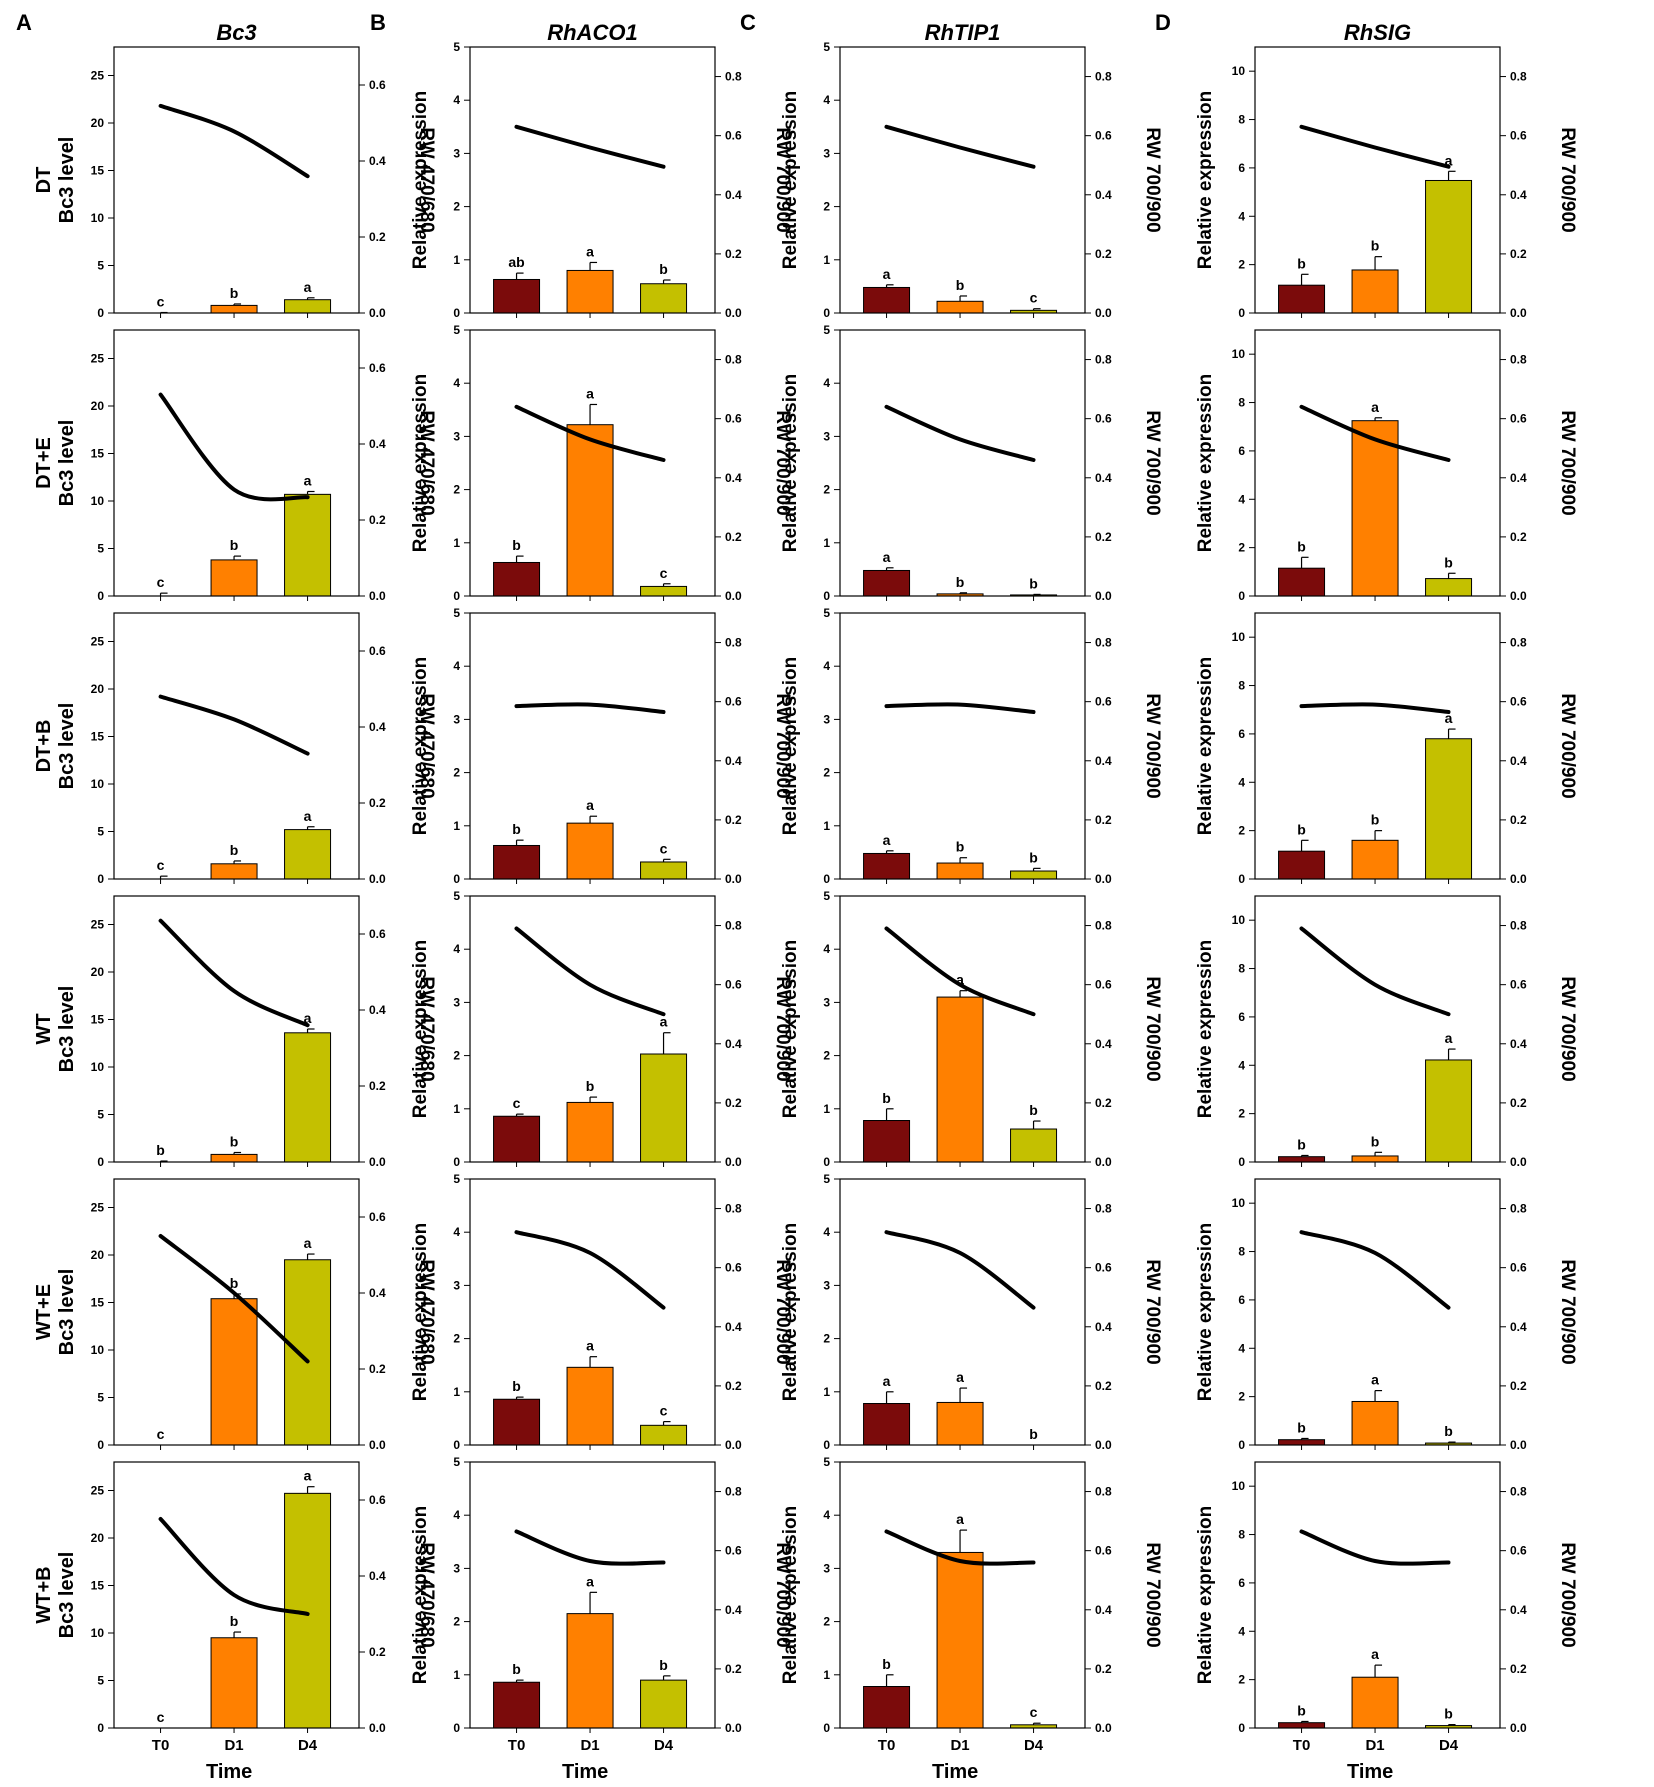 This screenshot has height=1787, width=1654. I want to click on left-tick-label: 2, so click(1241, 548).